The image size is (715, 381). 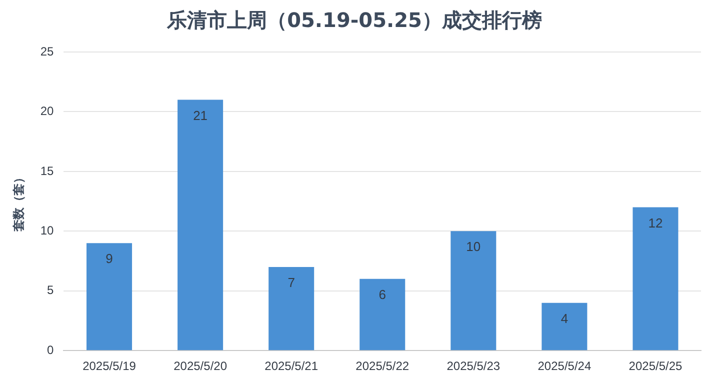 What do you see at coordinates (382, 294) in the screenshot?
I see `data-label: 6` at bounding box center [382, 294].